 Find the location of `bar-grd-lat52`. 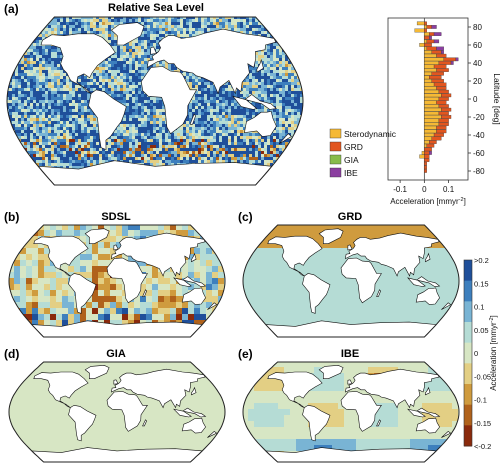

bar-grd-lat52 is located at coordinates (436, 52).